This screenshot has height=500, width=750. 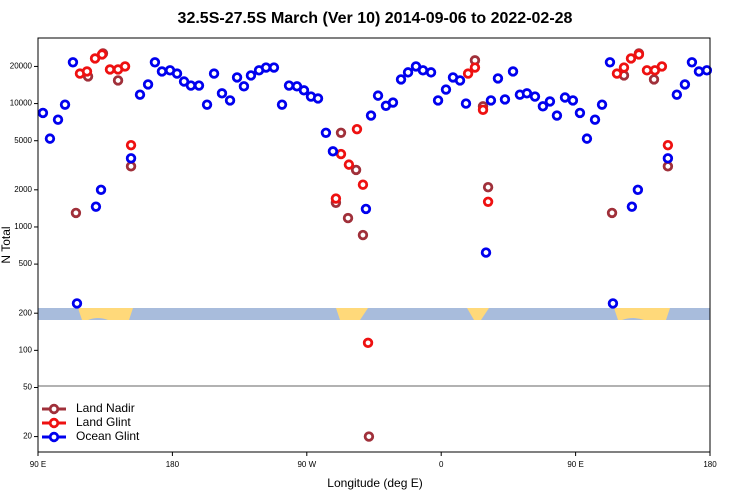 What do you see at coordinates (26, 312) in the screenshot?
I see `y-tick-label: 200` at bounding box center [26, 312].